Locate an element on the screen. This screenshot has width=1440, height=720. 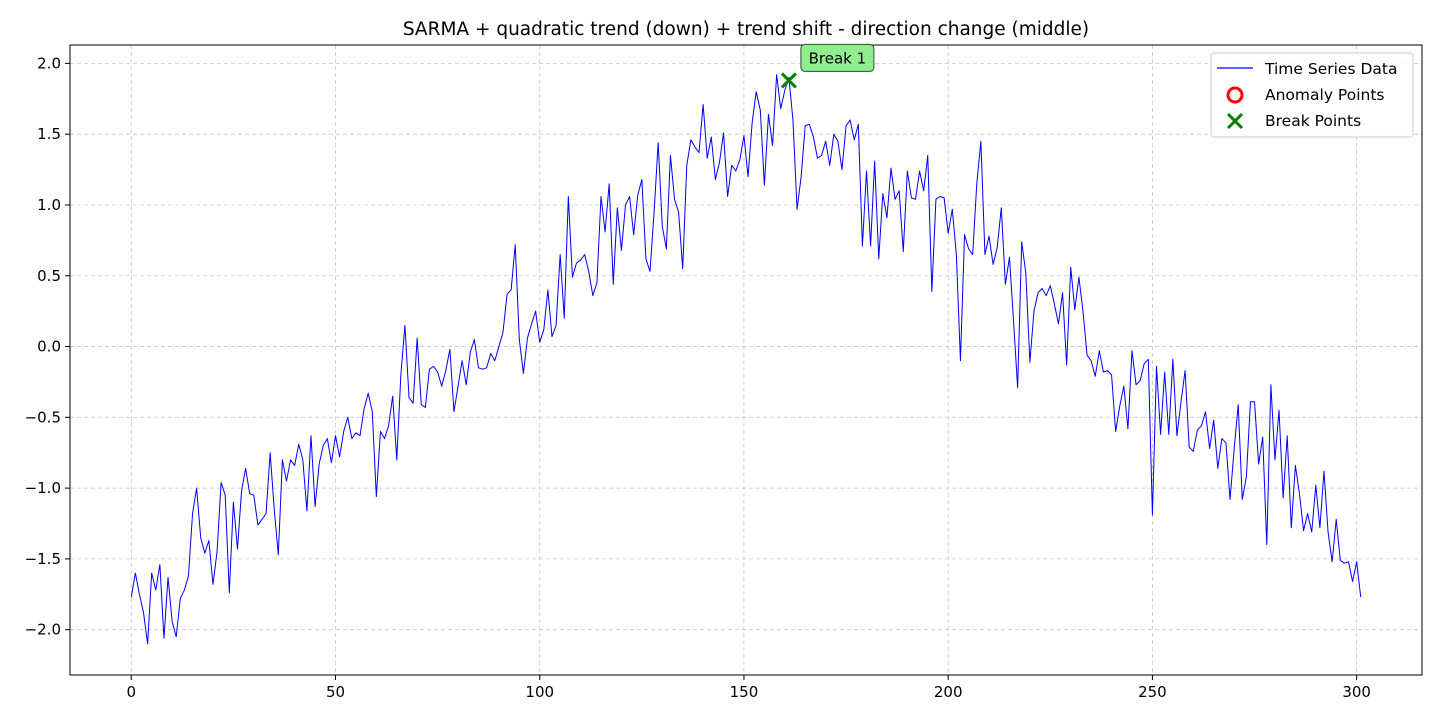
annotation-layer: Break 1 is located at coordinates (827, 66).